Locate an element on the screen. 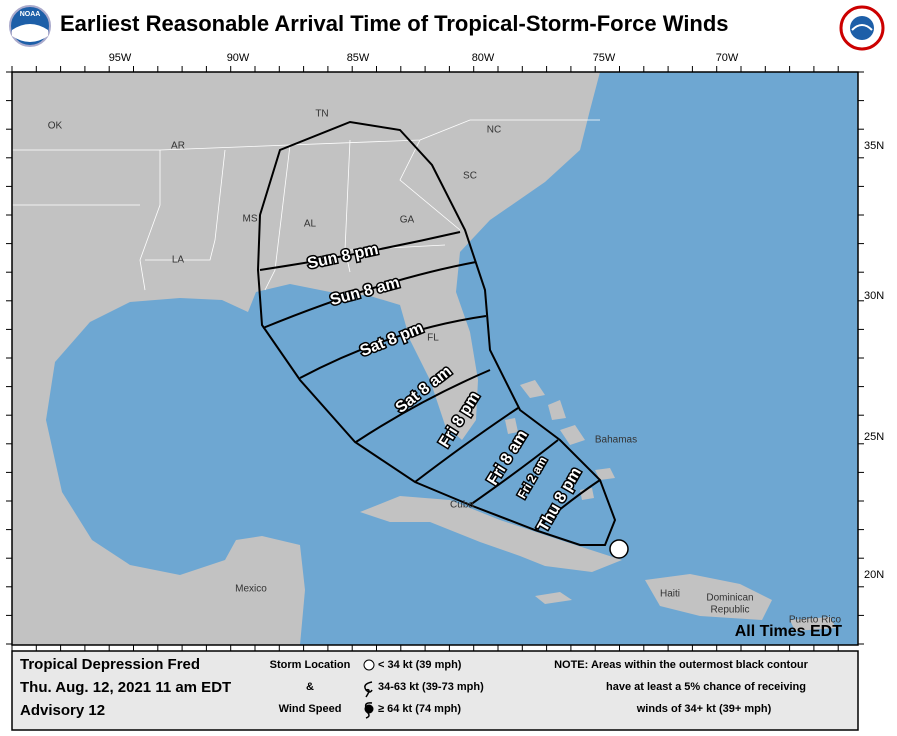  bahamas is located at coordinates (560, 440).